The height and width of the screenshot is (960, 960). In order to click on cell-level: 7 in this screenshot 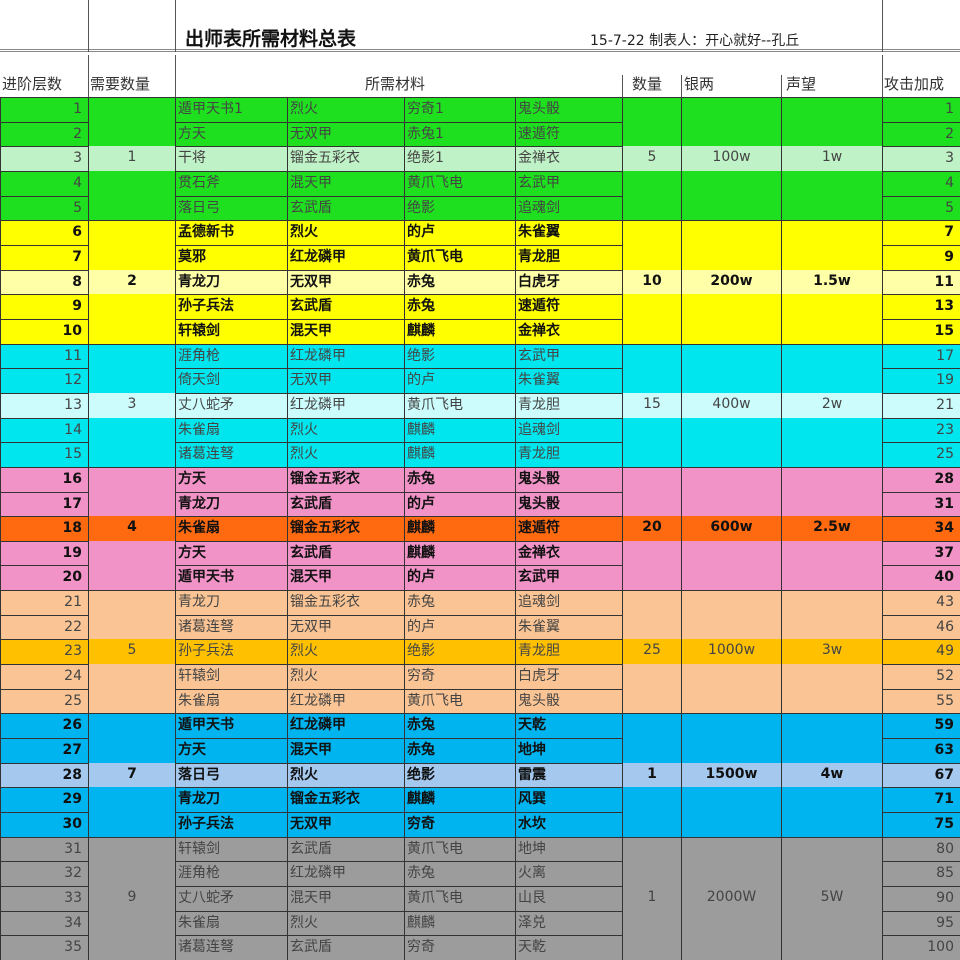, I will do `click(44, 257)`.